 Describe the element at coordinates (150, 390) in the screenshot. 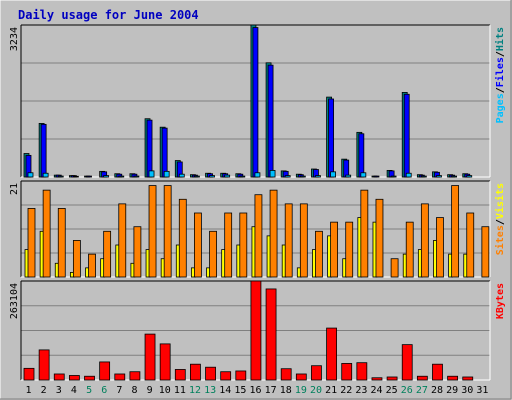

I see `x-tick-label: 9` at that location.